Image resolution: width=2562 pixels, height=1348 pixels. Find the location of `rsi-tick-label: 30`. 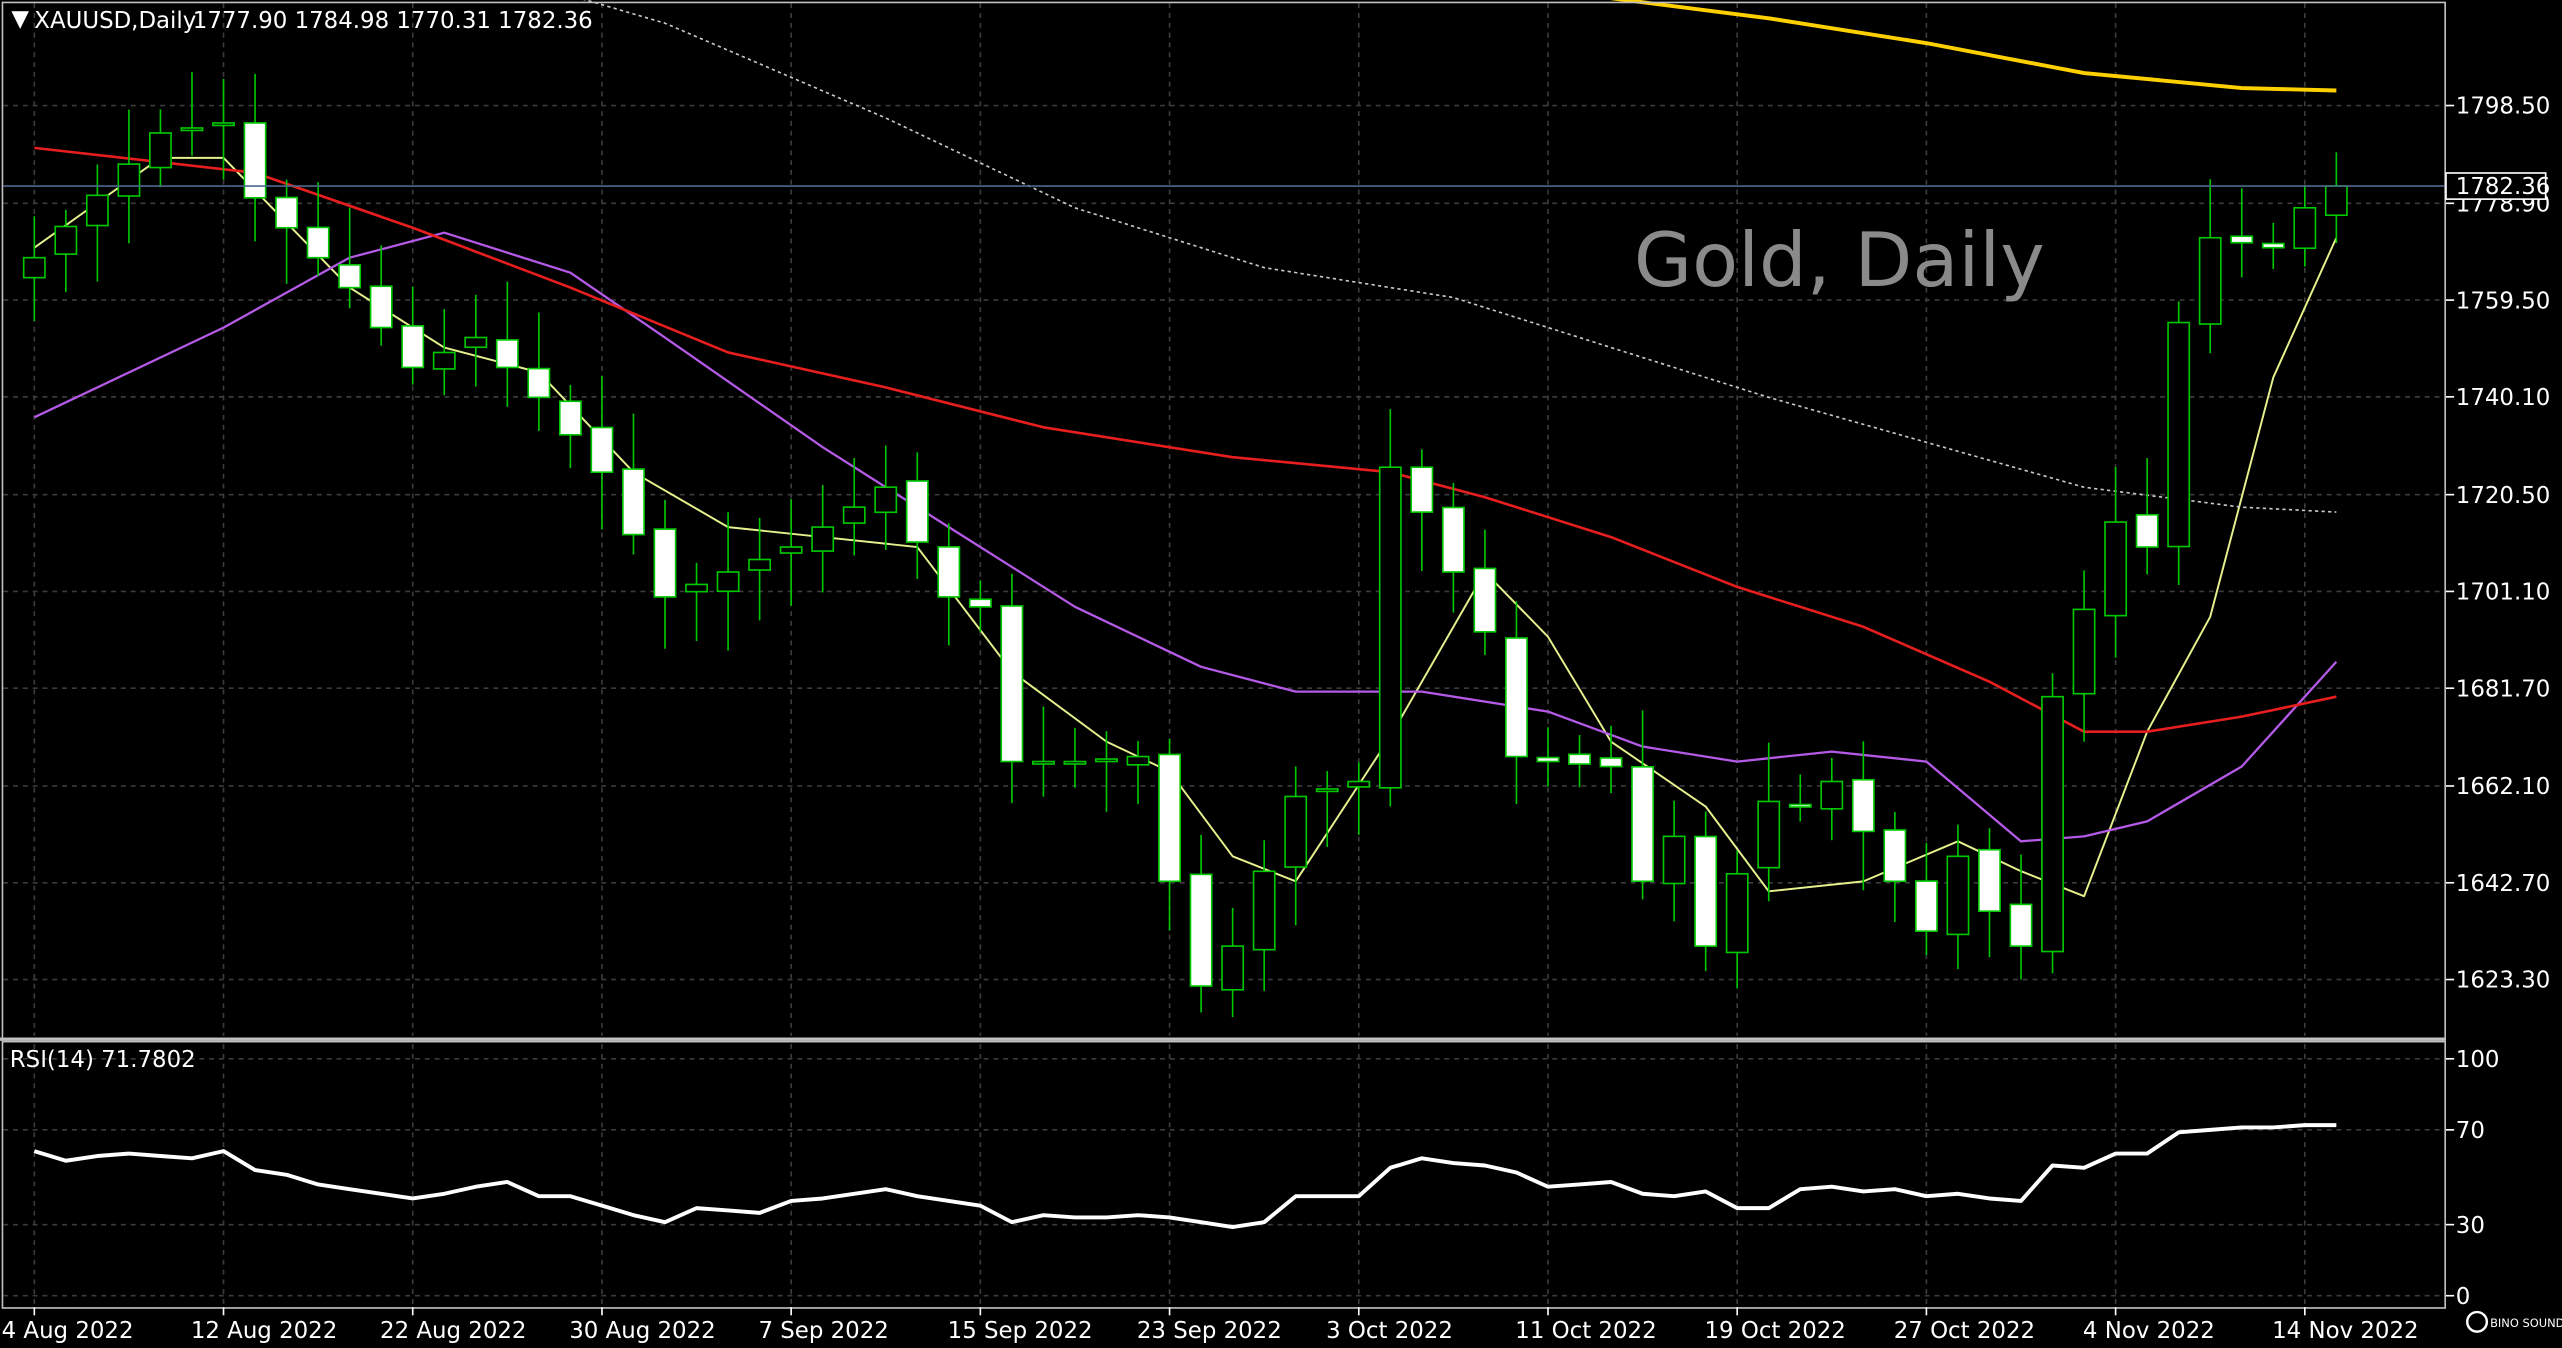

rsi-tick-label: 30 is located at coordinates (2470, 1226).